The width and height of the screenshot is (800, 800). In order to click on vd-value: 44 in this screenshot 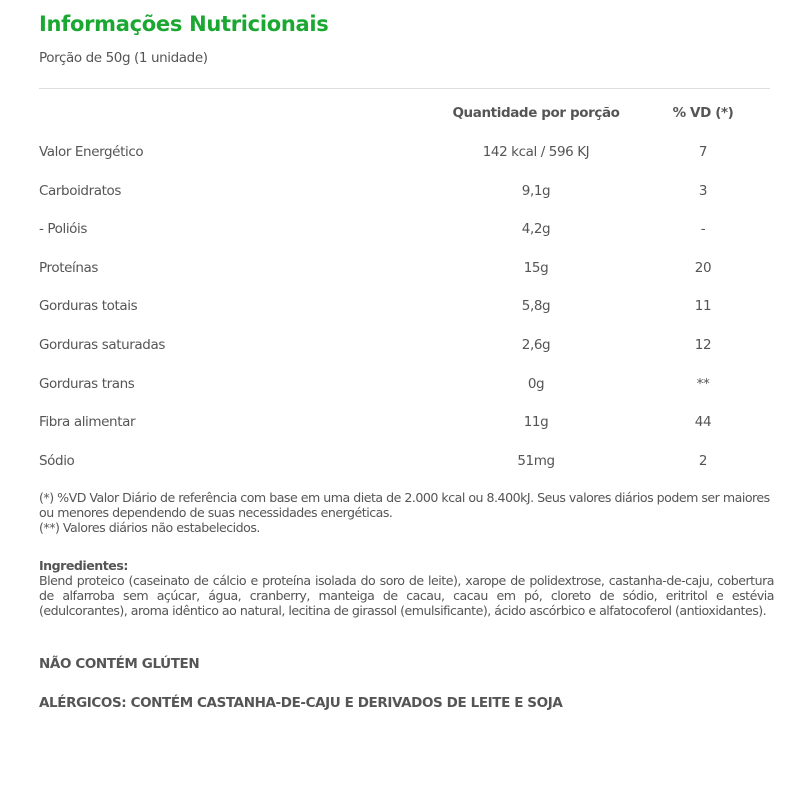, I will do `click(703, 422)`.